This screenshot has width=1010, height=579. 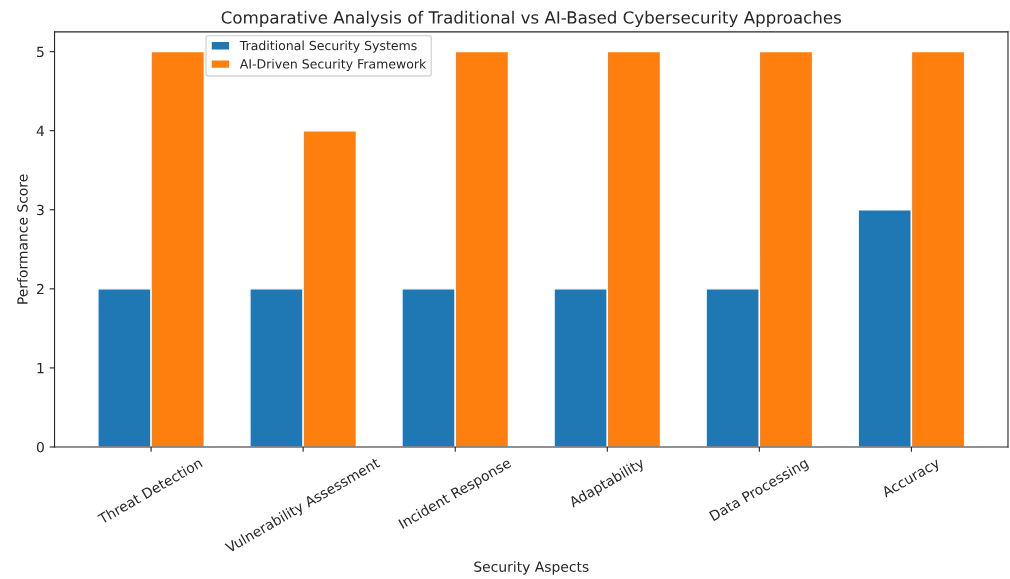 What do you see at coordinates (40, 447) in the screenshot?
I see `y-tick-label: 0` at bounding box center [40, 447].